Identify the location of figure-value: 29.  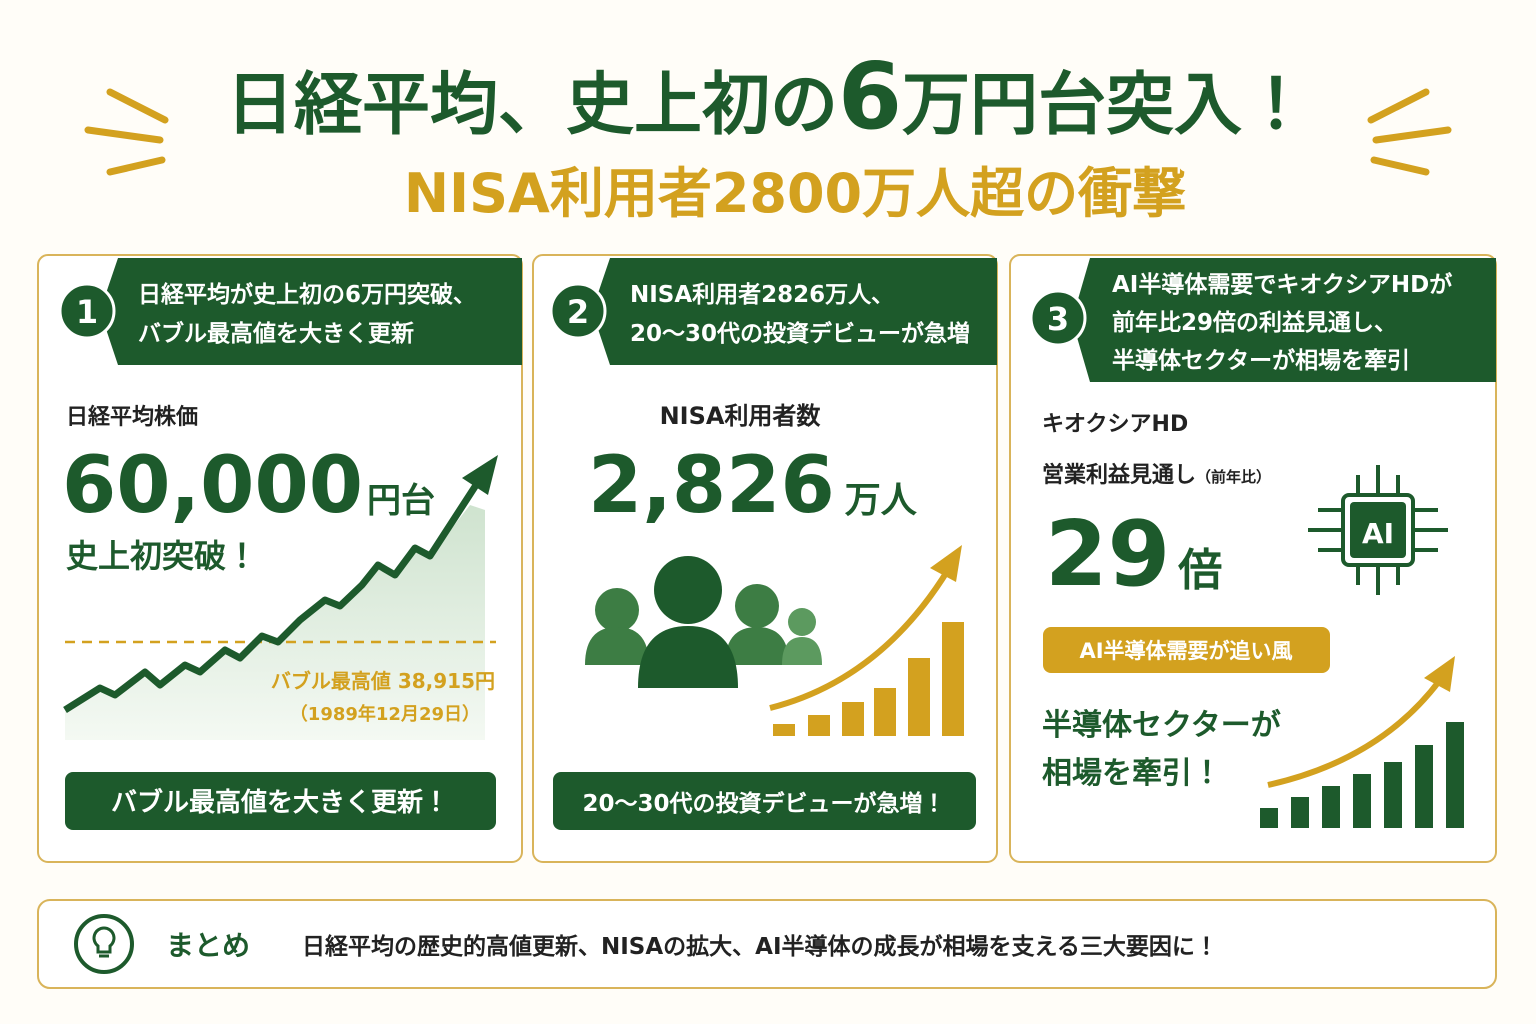
(1107, 554).